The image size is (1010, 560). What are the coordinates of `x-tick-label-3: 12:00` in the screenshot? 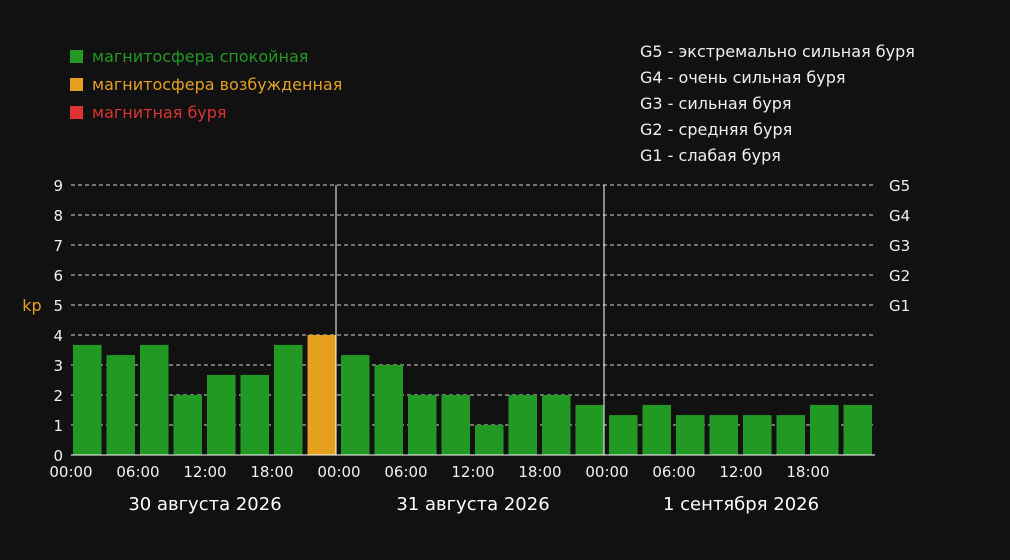 It's located at (204, 472).